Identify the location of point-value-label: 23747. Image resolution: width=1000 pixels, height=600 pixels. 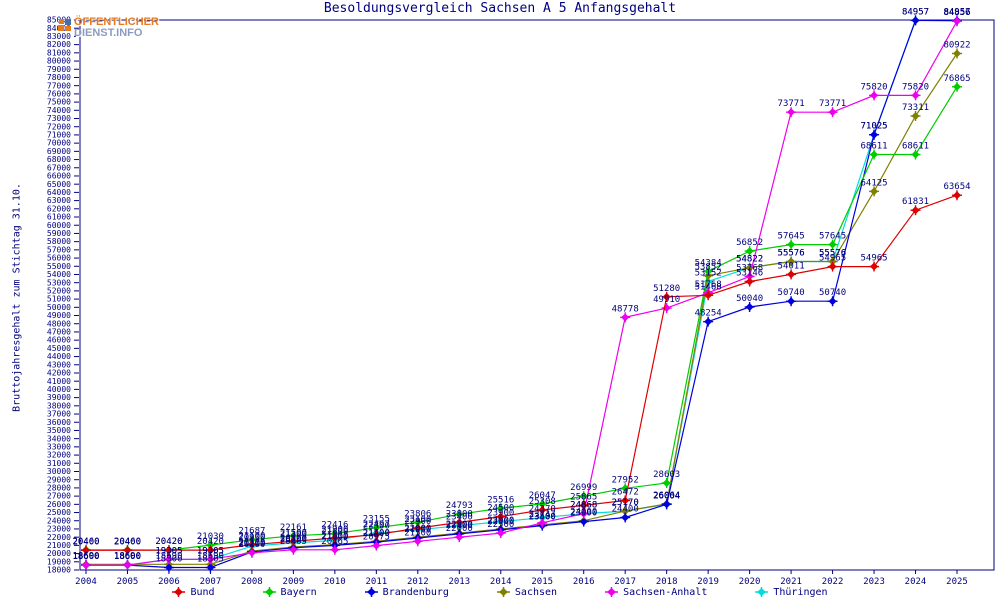
(542, 515).